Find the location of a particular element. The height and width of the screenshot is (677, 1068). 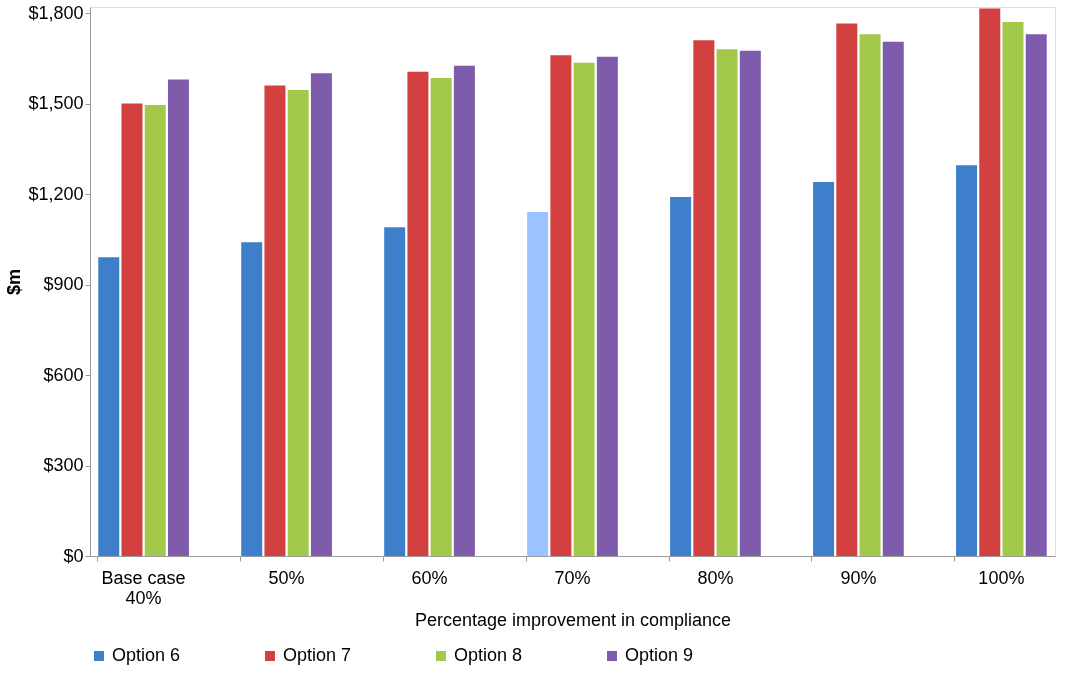

y-tick-label: $0 is located at coordinates (73, 555).